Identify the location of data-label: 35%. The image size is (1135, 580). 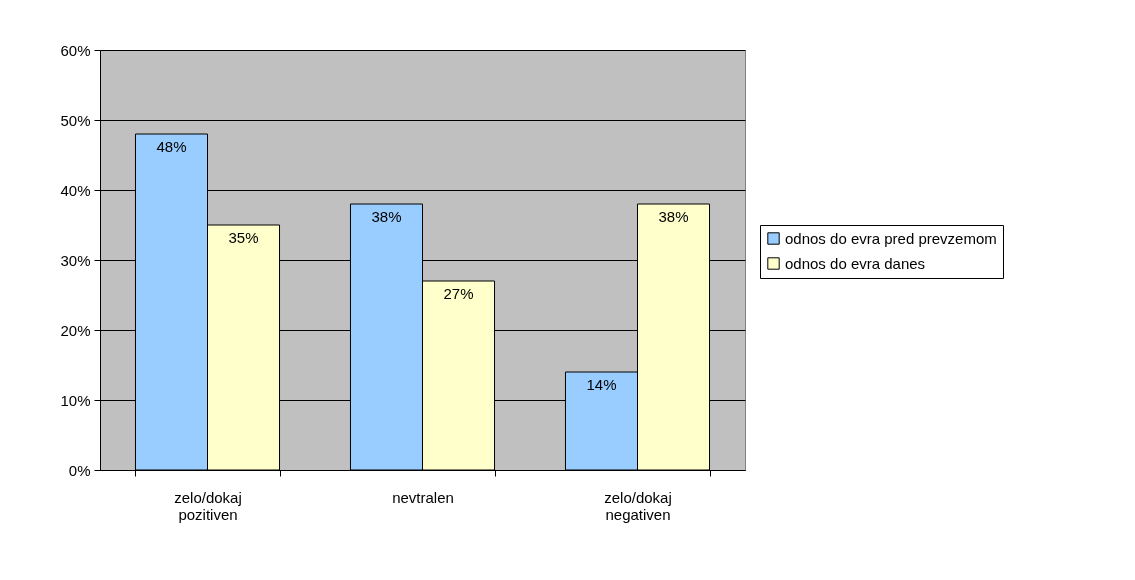
(243, 237).